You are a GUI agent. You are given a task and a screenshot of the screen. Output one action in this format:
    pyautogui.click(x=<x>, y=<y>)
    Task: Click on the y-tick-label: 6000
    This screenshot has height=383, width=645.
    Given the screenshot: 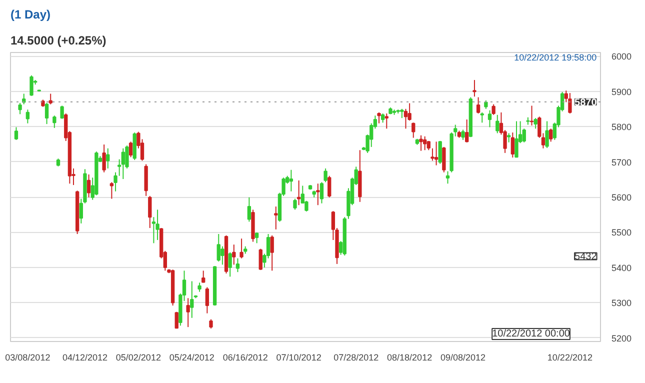 What is the action you would take?
    pyautogui.click(x=622, y=57)
    